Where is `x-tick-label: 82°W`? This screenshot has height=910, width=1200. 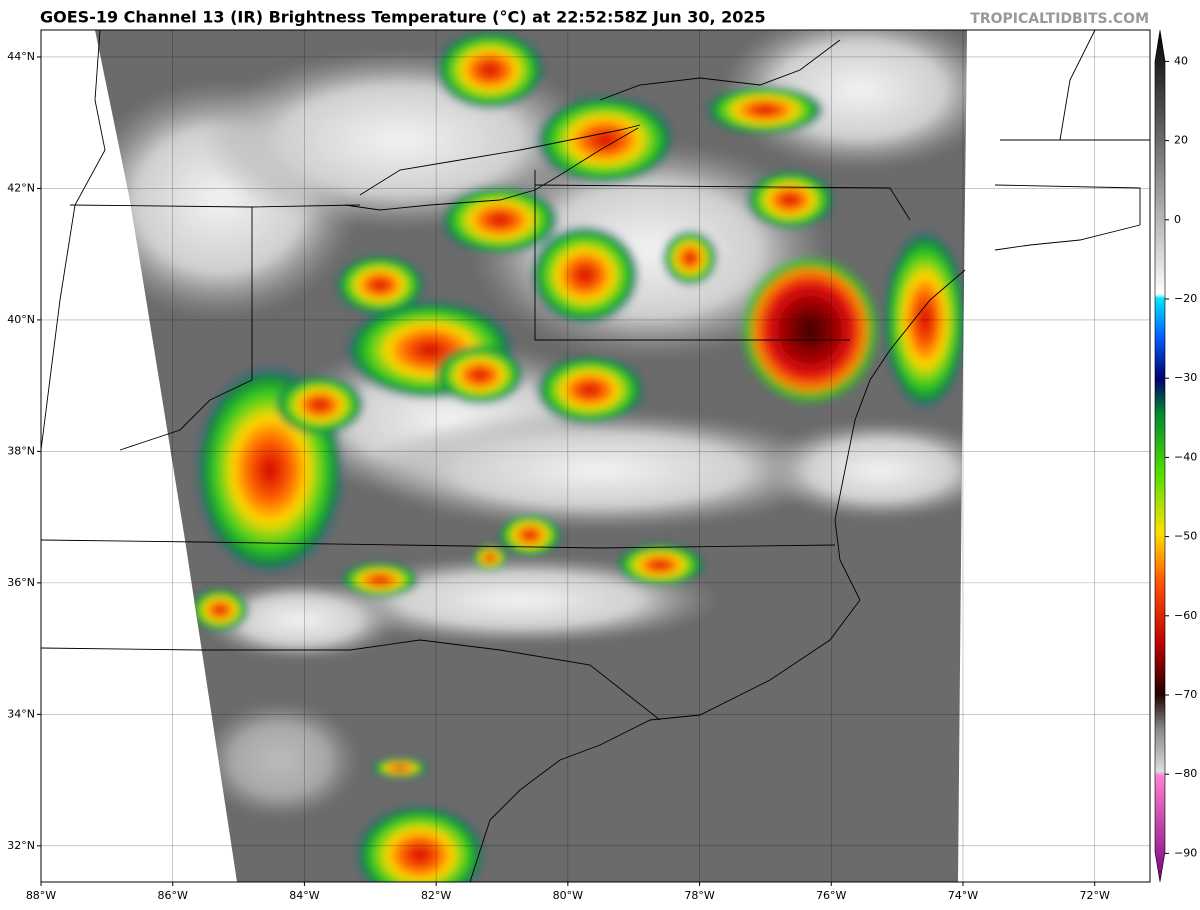
x-tick-label: 82°W is located at coordinates (436, 895).